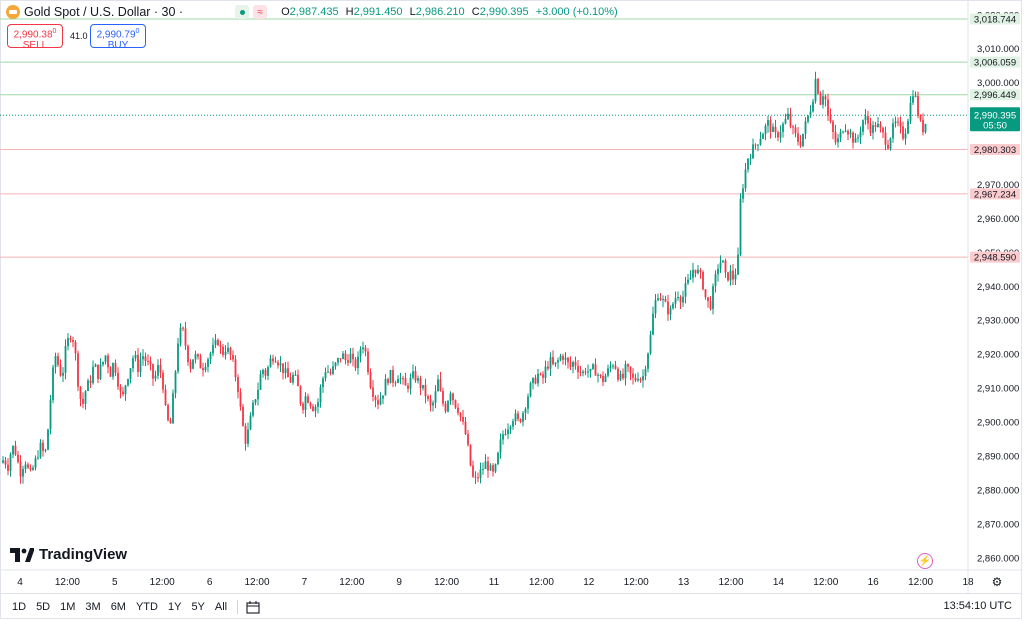  Describe the element at coordinates (998, 219) in the screenshot. I see `y-tick-label: 2,960.000` at that location.